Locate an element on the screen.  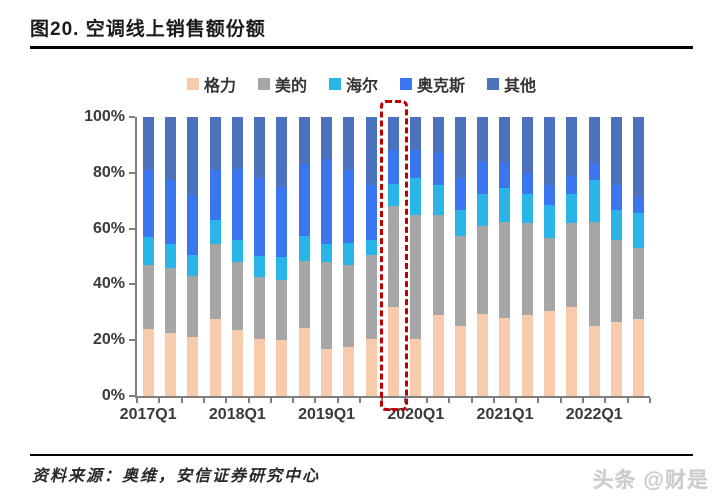
y-axis-label: 100% is located at coordinates (104, 116).